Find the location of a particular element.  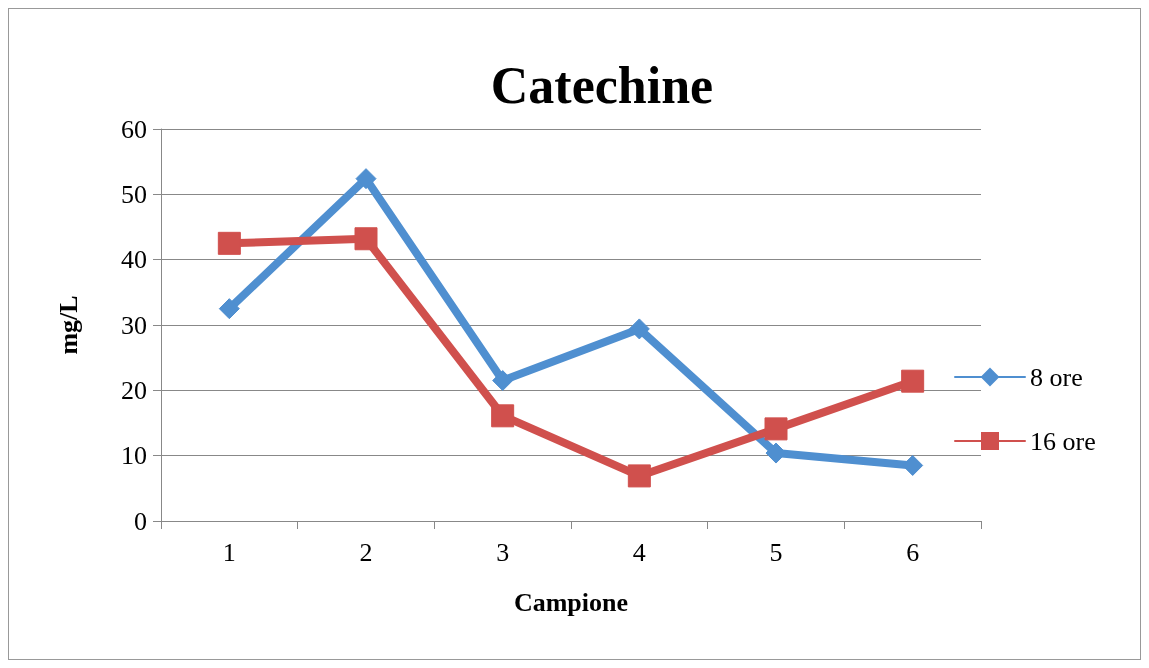

y-tick-label: 60 is located at coordinates (134, 129).